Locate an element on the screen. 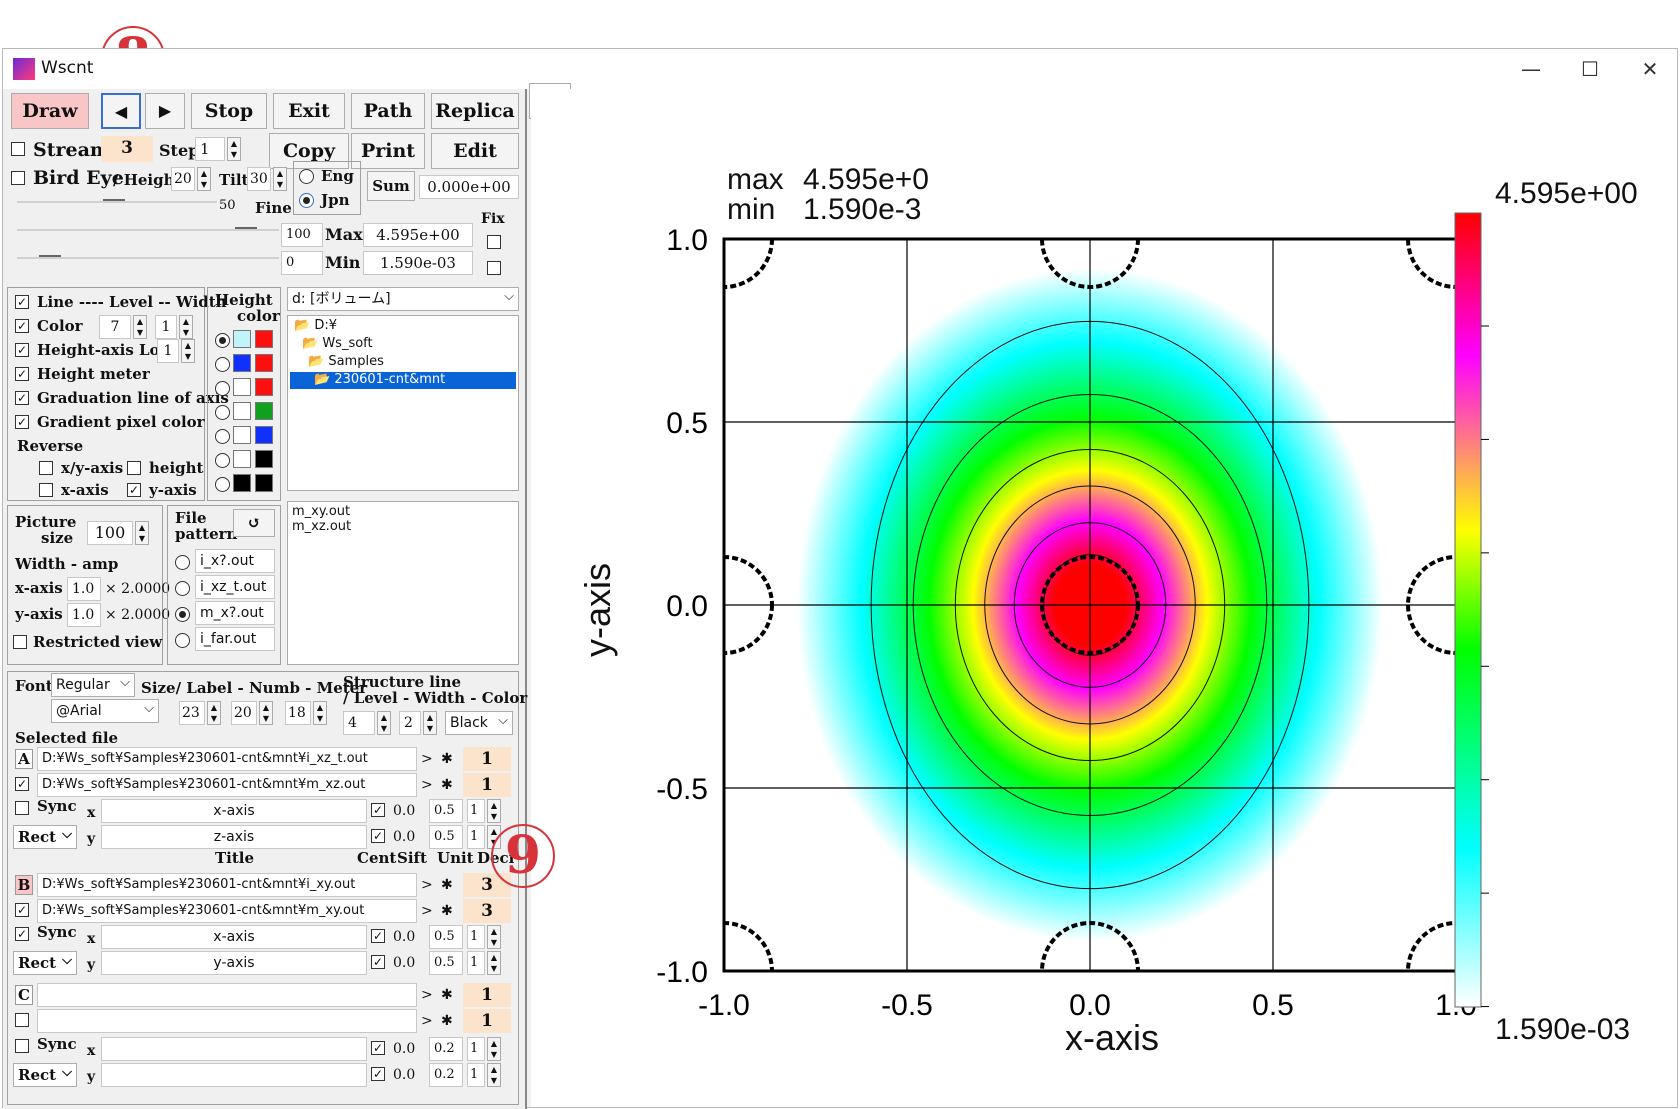  group-c-sync-checkbox is located at coordinates (22, 1046).